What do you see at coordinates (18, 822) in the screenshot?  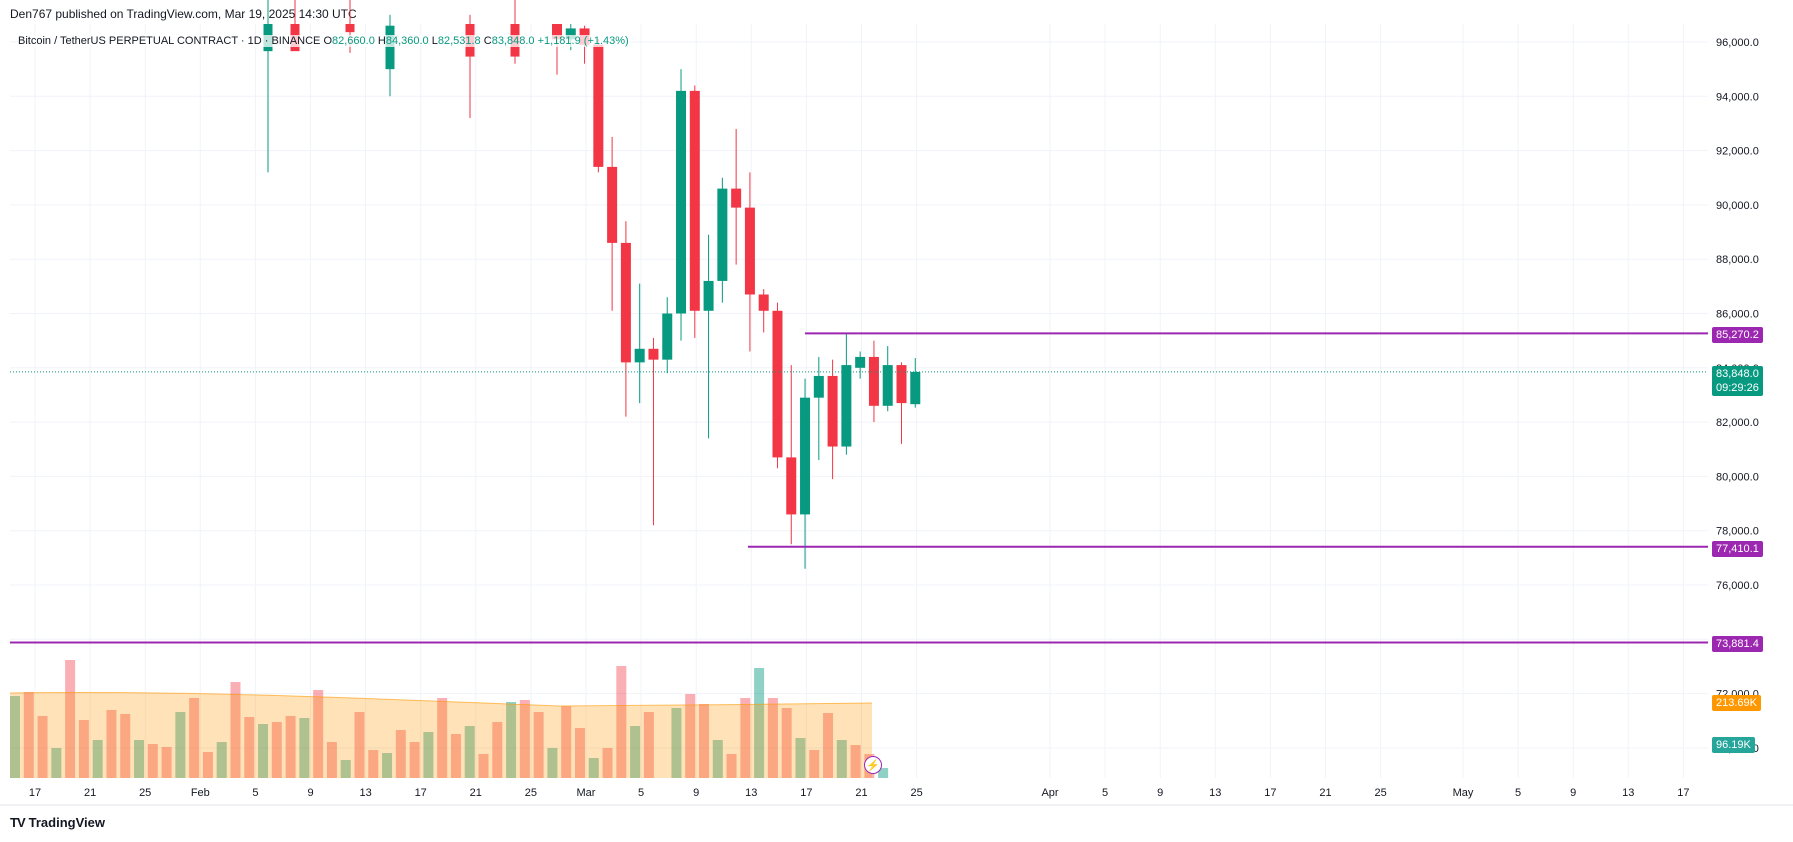 I see `tradingview-logo-icon: TV` at bounding box center [18, 822].